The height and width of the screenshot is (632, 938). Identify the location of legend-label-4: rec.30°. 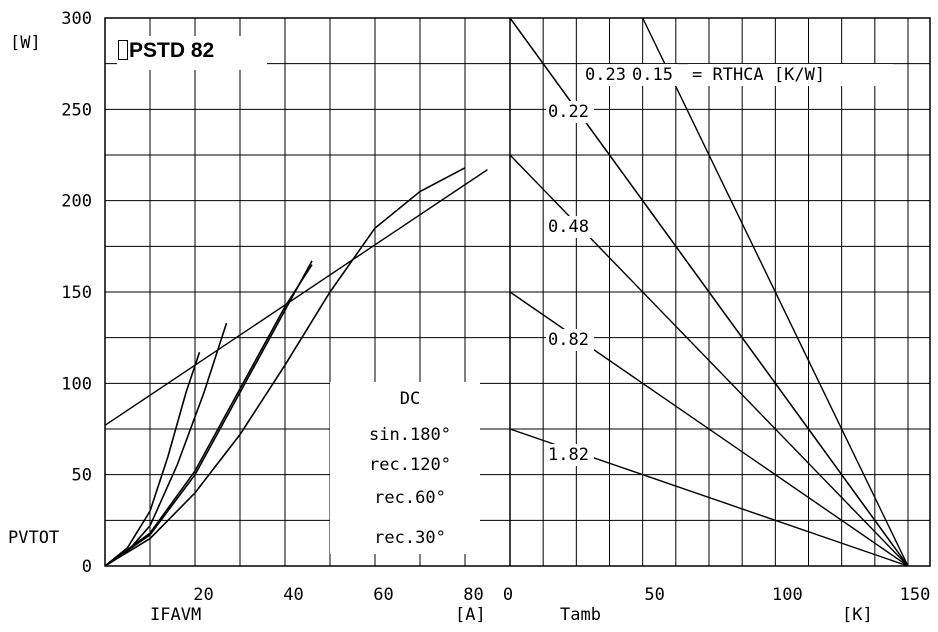
(410, 538).